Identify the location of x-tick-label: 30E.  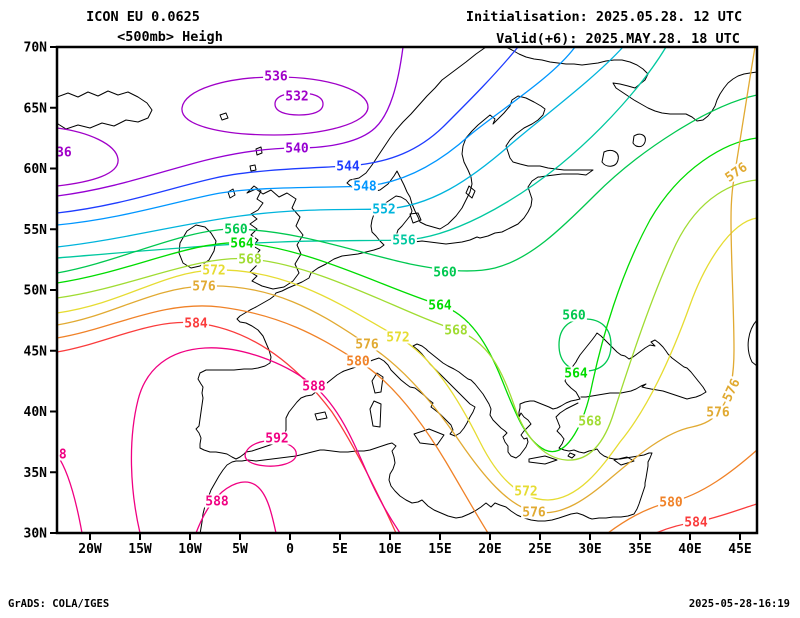
(589, 549).